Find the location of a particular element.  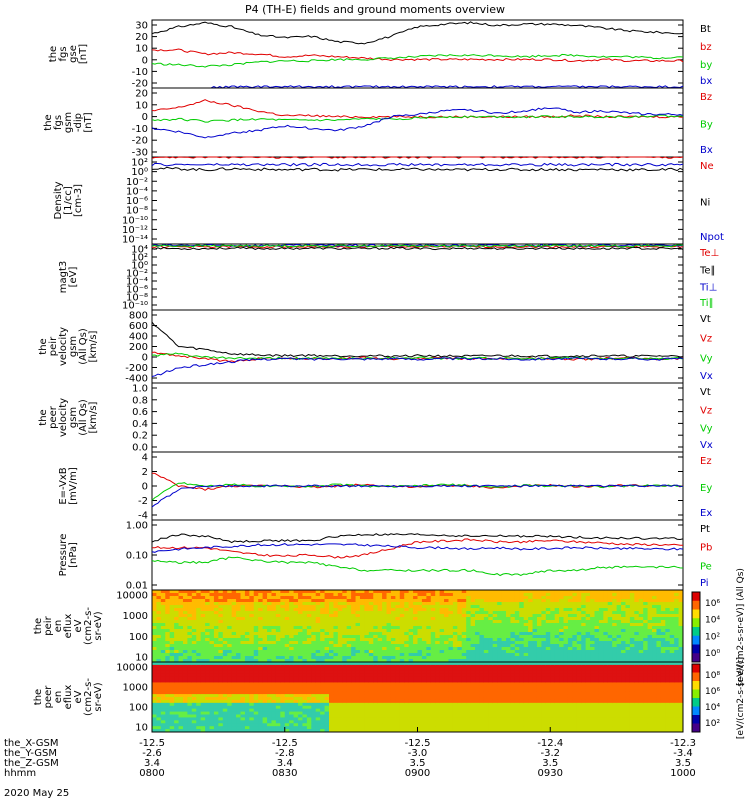

y-tick-label: 10 is located at coordinates (141, 105).